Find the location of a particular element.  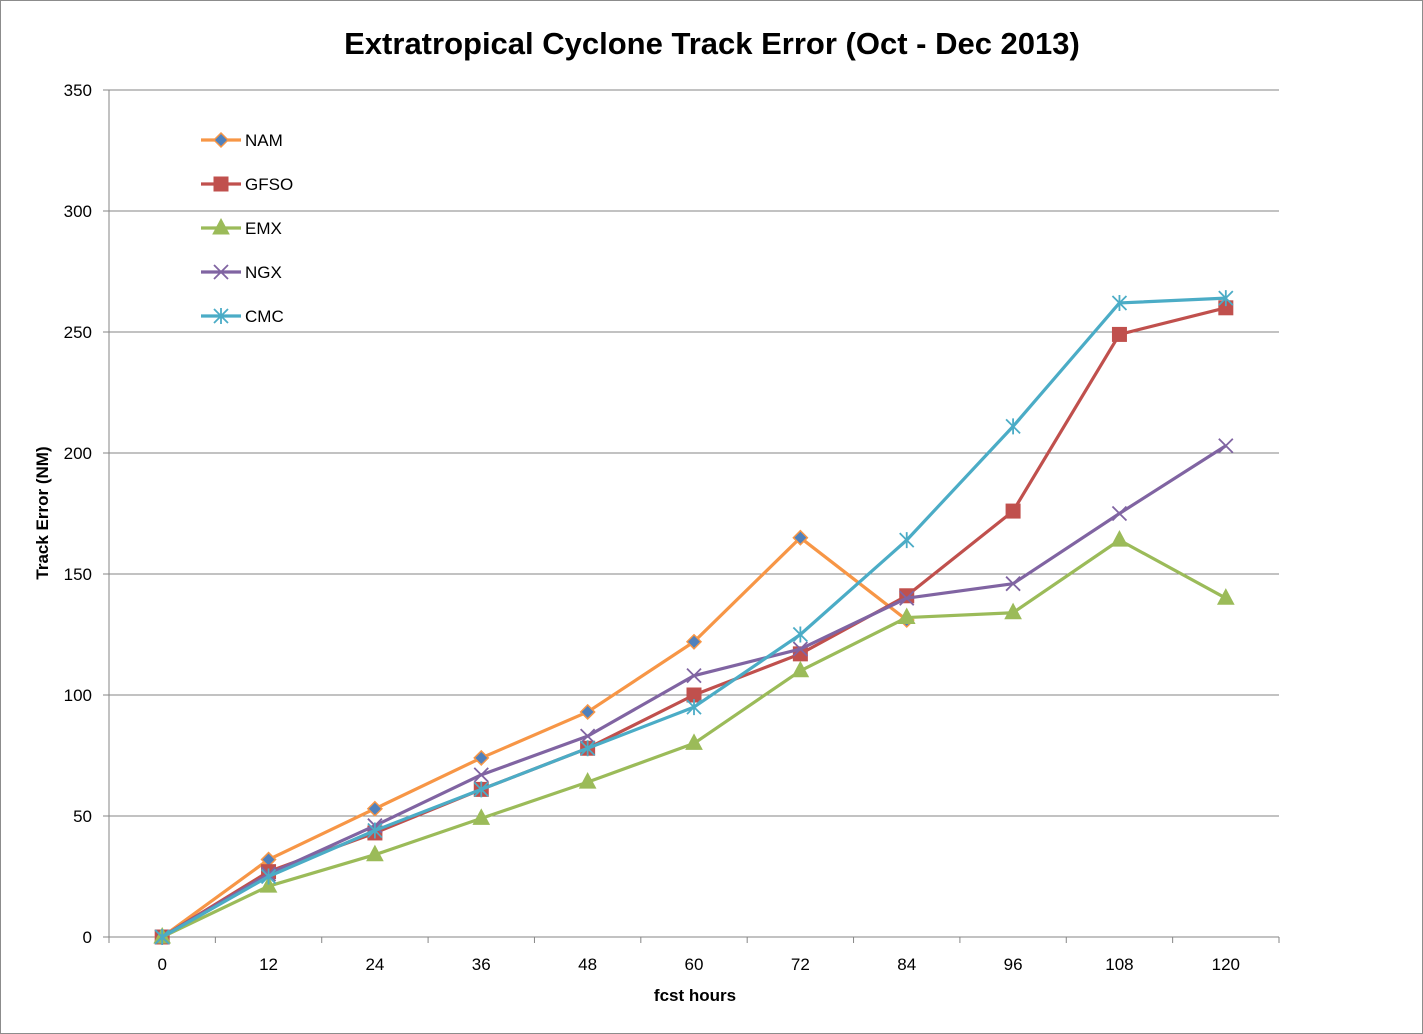

y-tick-label: 200 is located at coordinates (78, 453).